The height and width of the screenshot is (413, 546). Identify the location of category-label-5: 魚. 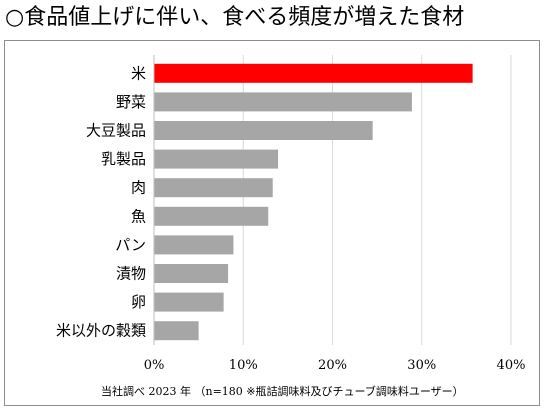
(138, 216).